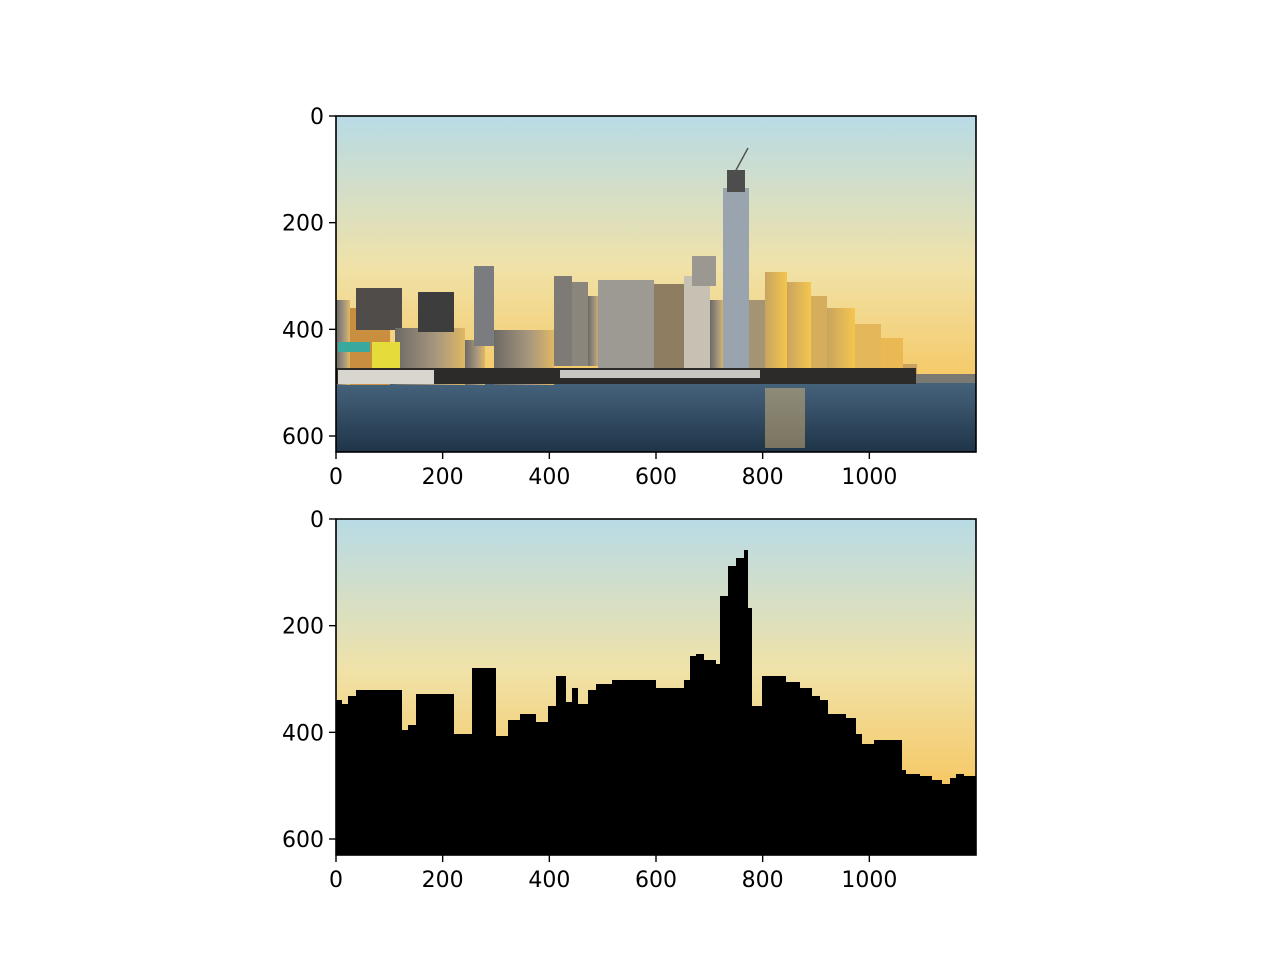 This screenshot has width=1280, height=960. Describe the element at coordinates (869, 880) in the screenshot. I see `bottom-x-tick-label: 1000` at that location.